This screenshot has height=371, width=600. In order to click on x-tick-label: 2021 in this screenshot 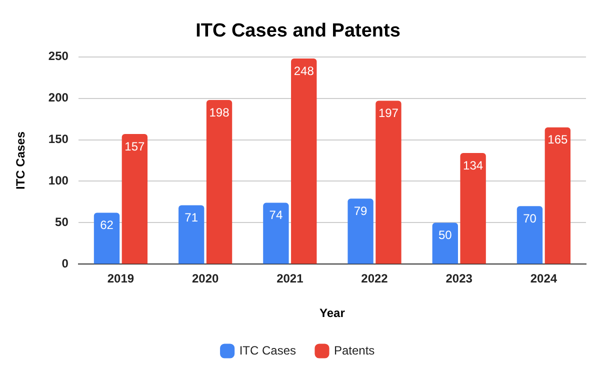, I will do `click(290, 279)`.